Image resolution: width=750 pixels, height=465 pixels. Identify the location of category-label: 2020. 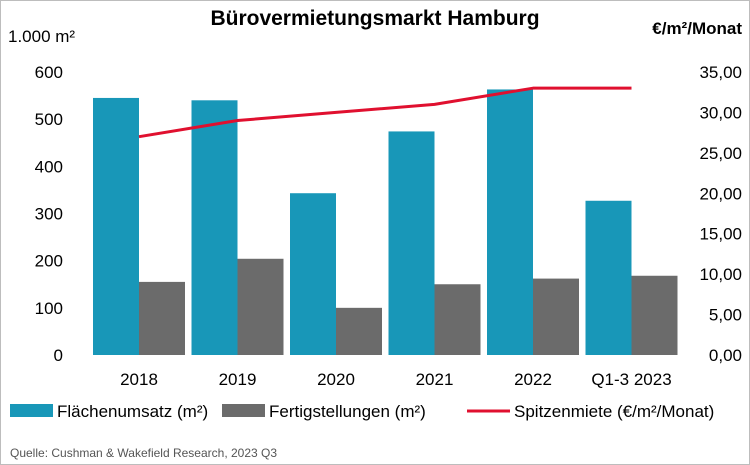
(336, 379).